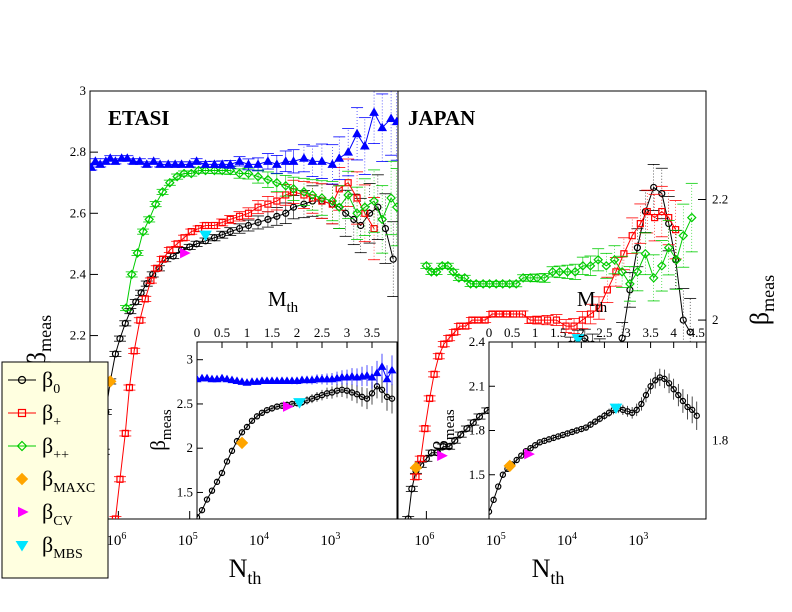  What do you see at coordinates (477, 474) in the screenshot?
I see `inset-y-tick-label: 1.5` at bounding box center [477, 474].